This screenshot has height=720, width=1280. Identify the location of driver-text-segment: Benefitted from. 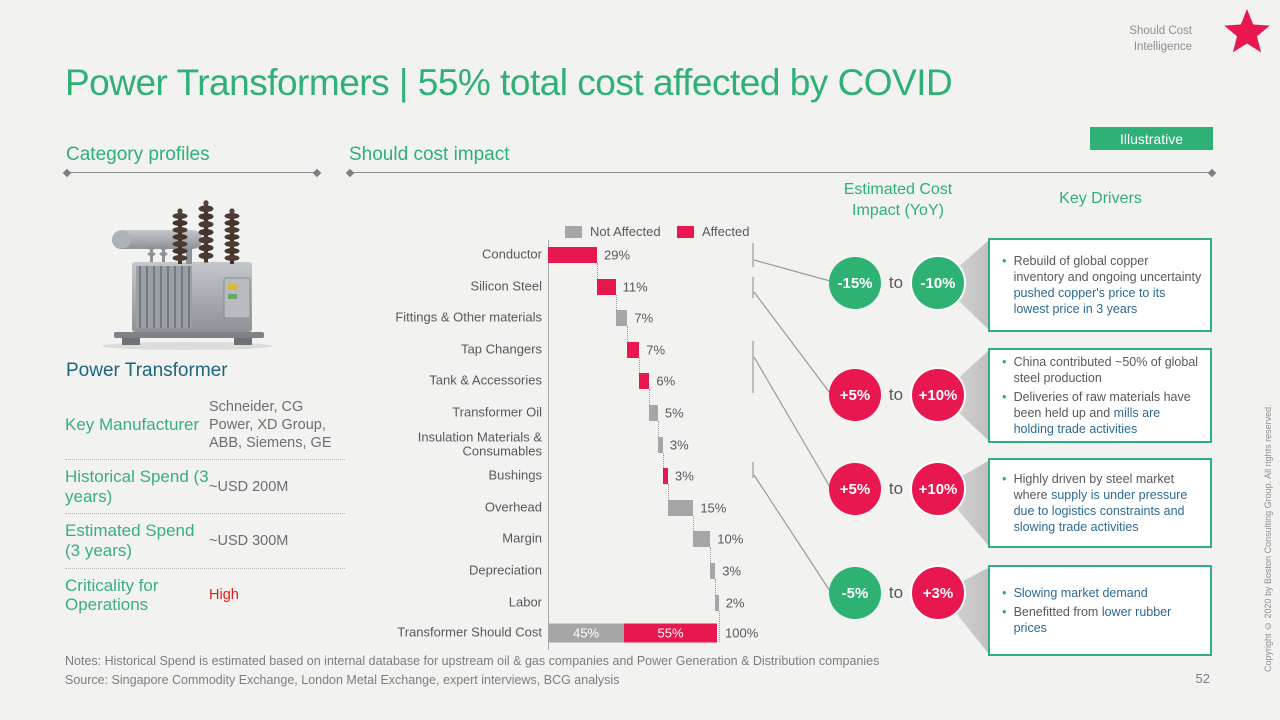
(1057, 612).